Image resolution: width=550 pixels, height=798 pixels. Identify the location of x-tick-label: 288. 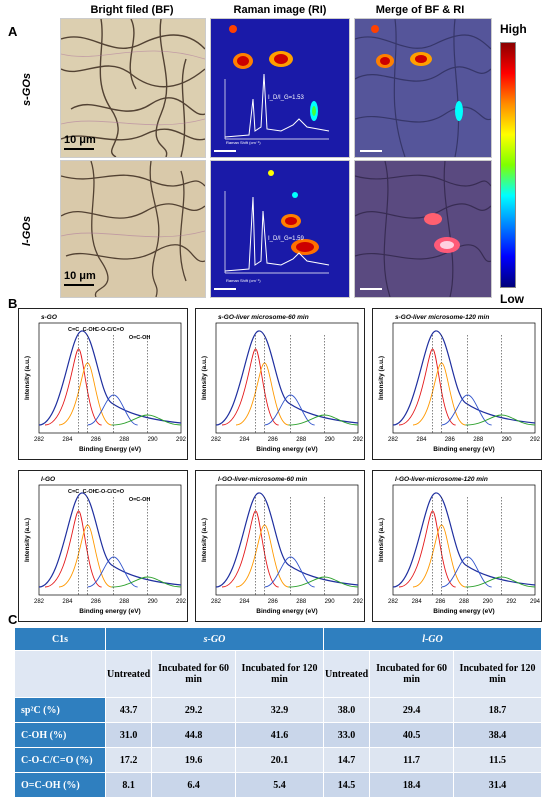
(124, 440).